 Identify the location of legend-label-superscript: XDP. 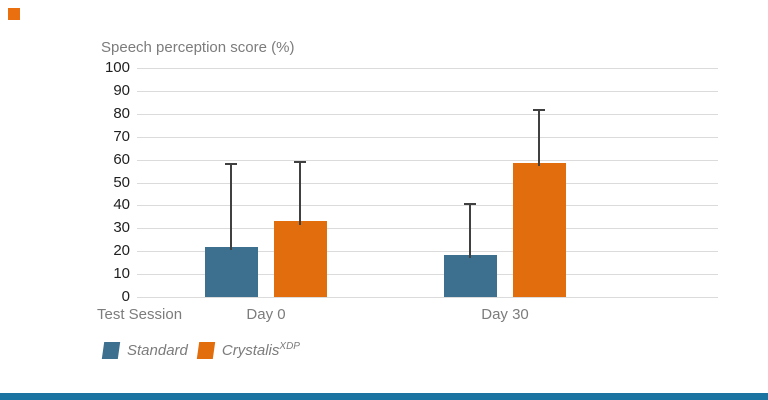
(289, 346).